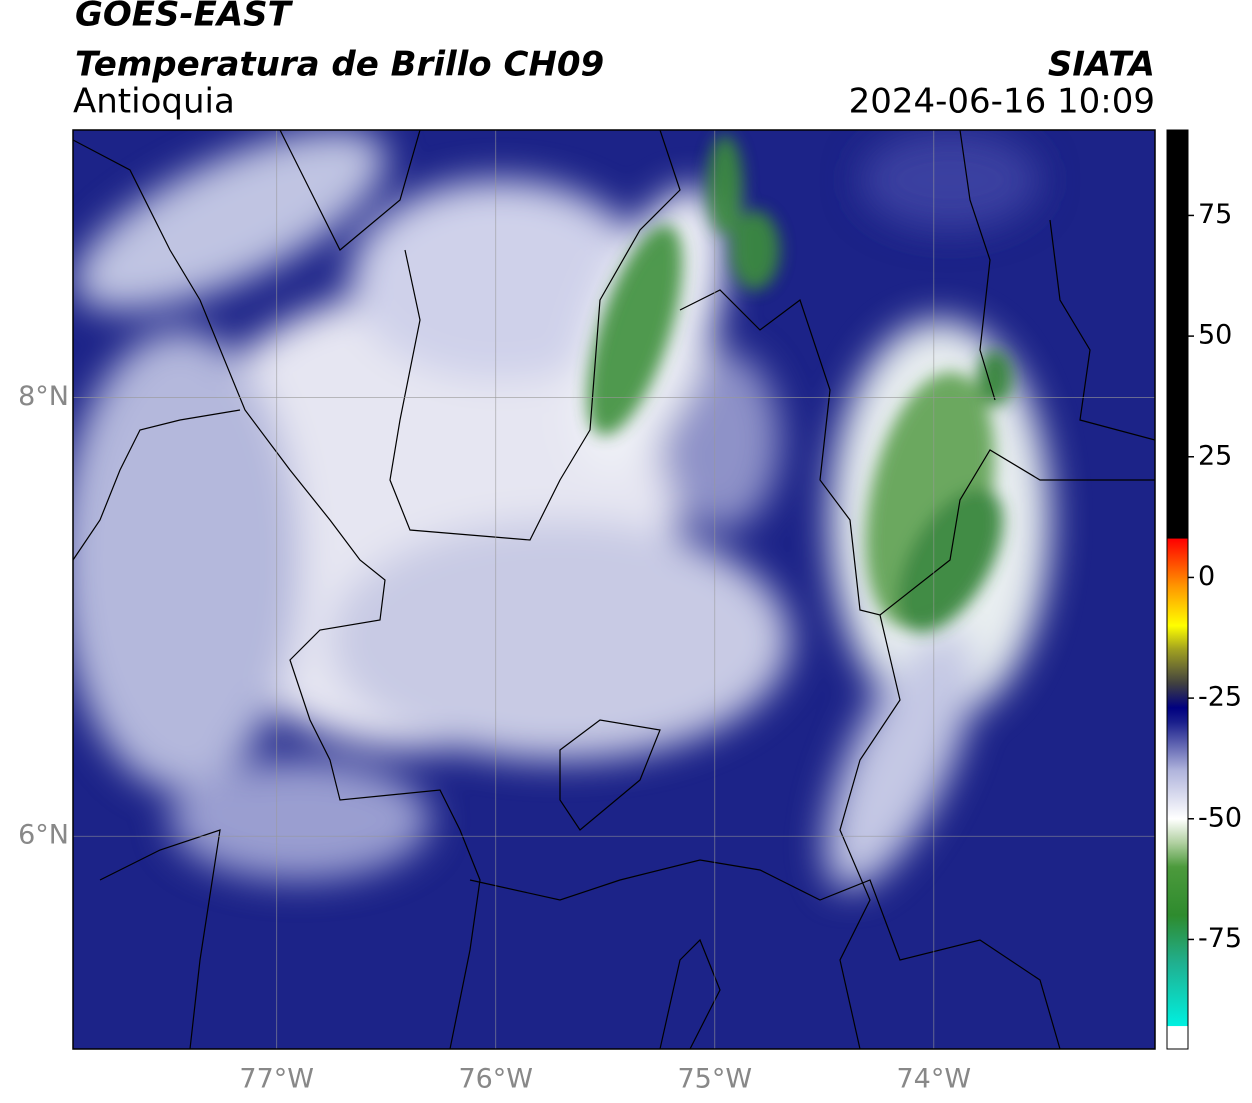 This screenshot has height=1103, width=1252. Describe the element at coordinates (1215, 455) in the screenshot. I see `colorbar-tick-label: 25` at that location.